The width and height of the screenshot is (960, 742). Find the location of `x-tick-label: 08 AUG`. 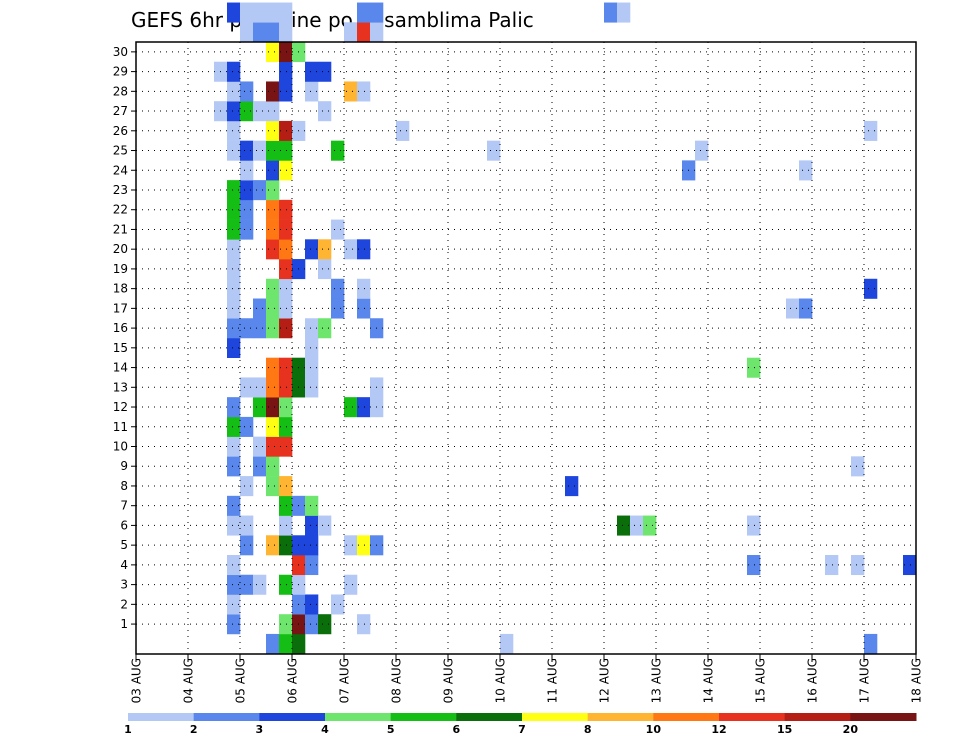

x-tick-label: 08 AUG is located at coordinates (397, 680).